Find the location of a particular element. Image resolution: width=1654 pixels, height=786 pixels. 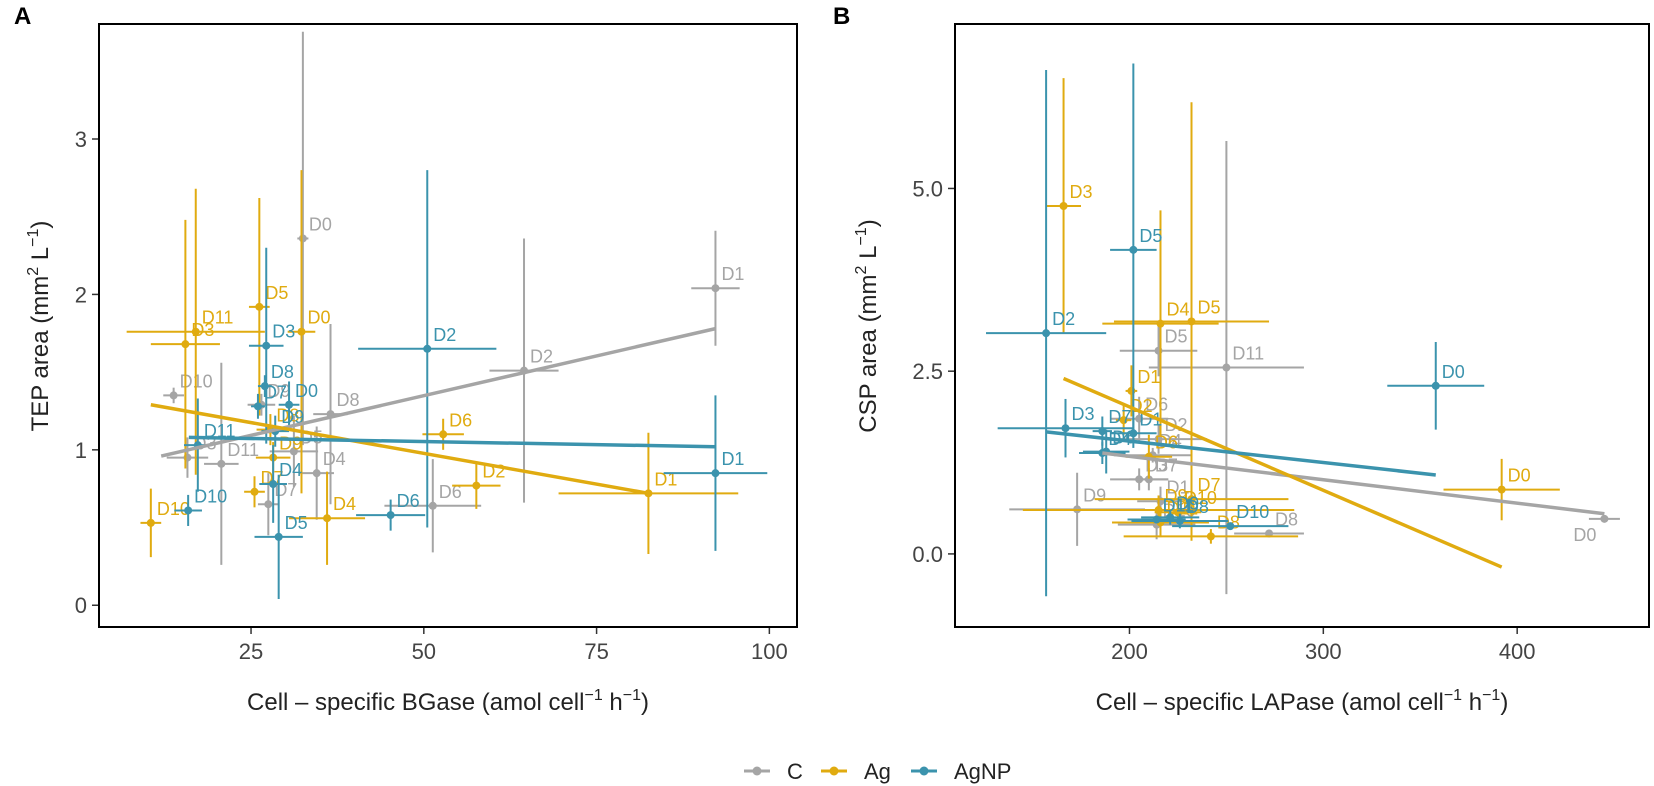

data-point-agnp-d6: D6 is located at coordinates (391, 511).